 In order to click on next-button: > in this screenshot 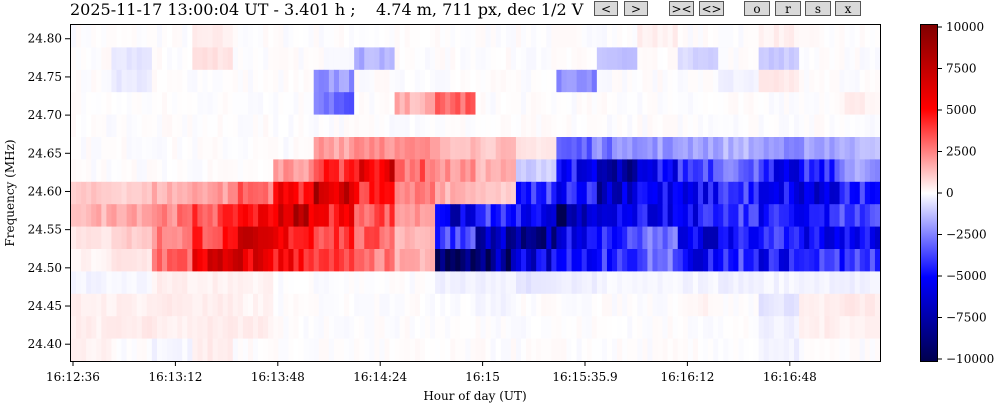, I will do `click(636, 8)`.